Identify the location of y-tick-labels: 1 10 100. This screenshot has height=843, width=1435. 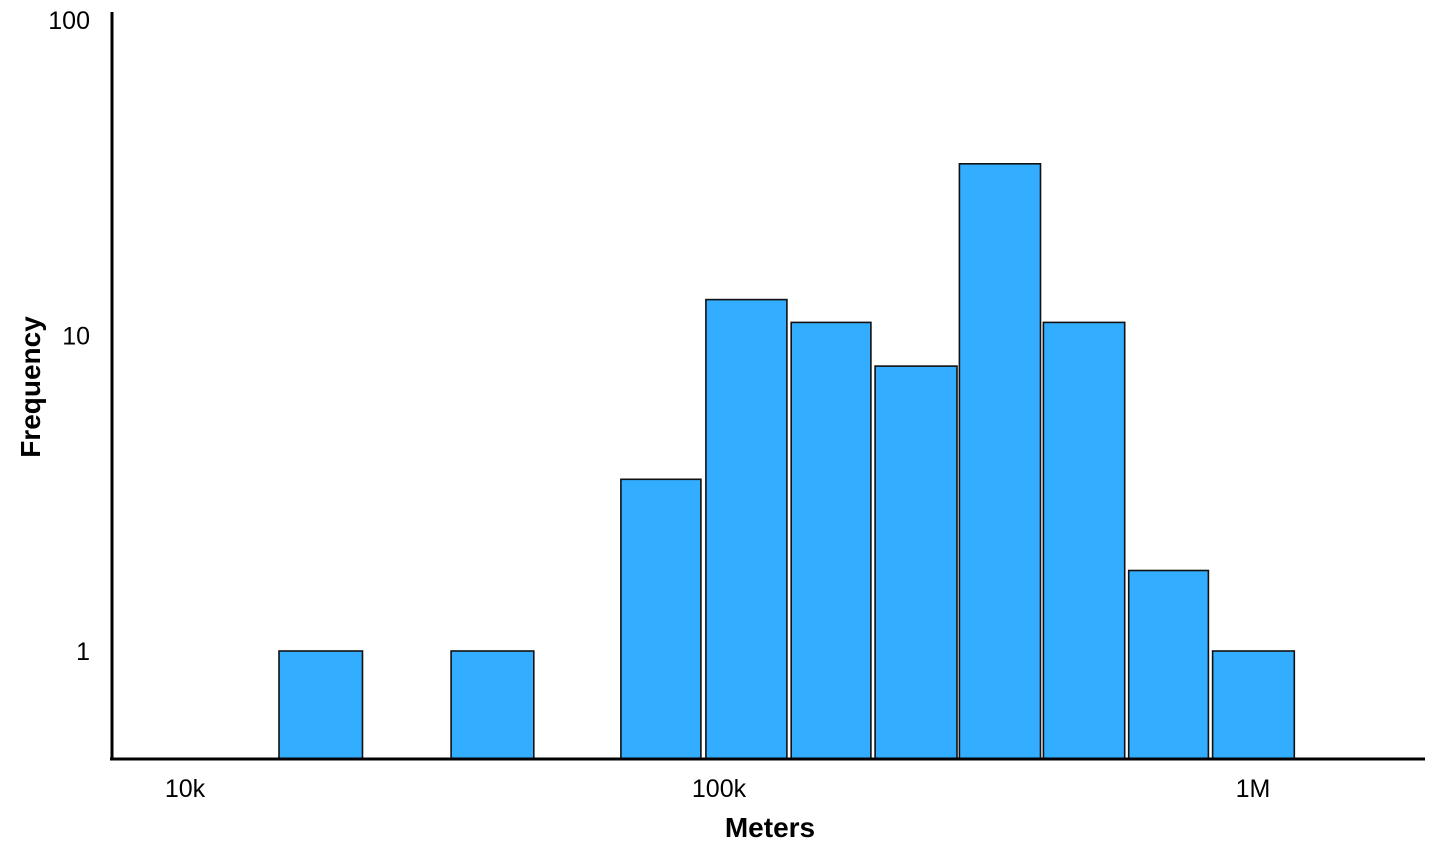
(69, 336).